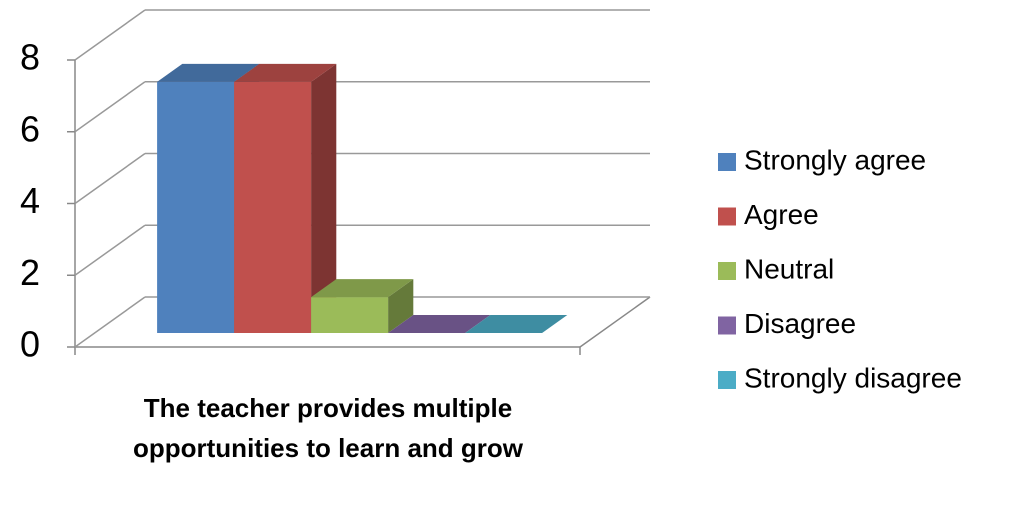 Image resolution: width=1010 pixels, height=520 pixels. I want to click on legend-label: Disagree, so click(800, 323).